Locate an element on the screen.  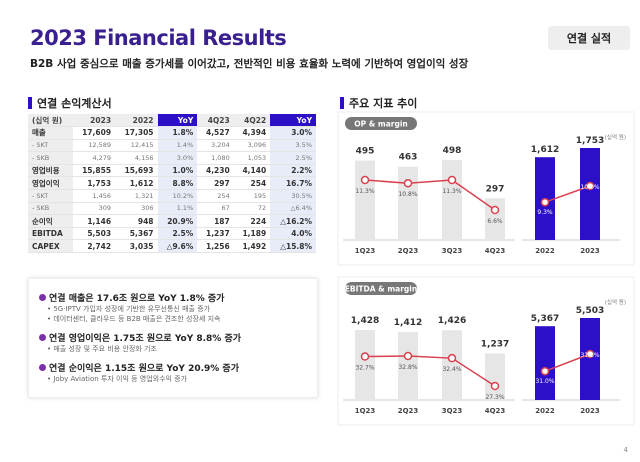
x-tick-label: 4Q23 is located at coordinates (495, 411).